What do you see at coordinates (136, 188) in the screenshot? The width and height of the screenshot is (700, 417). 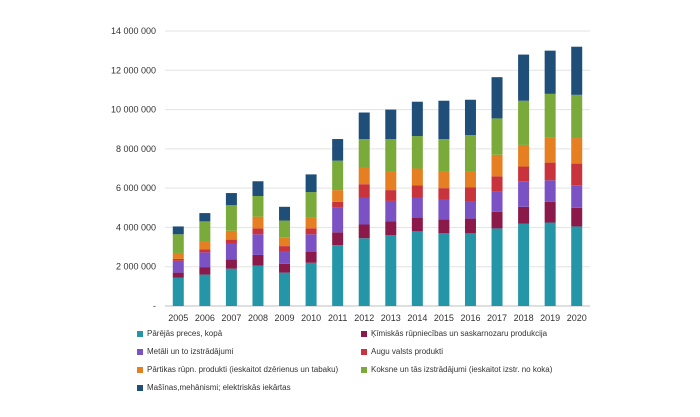 I see `y-tick-label: 6 000 000` at bounding box center [136, 188].